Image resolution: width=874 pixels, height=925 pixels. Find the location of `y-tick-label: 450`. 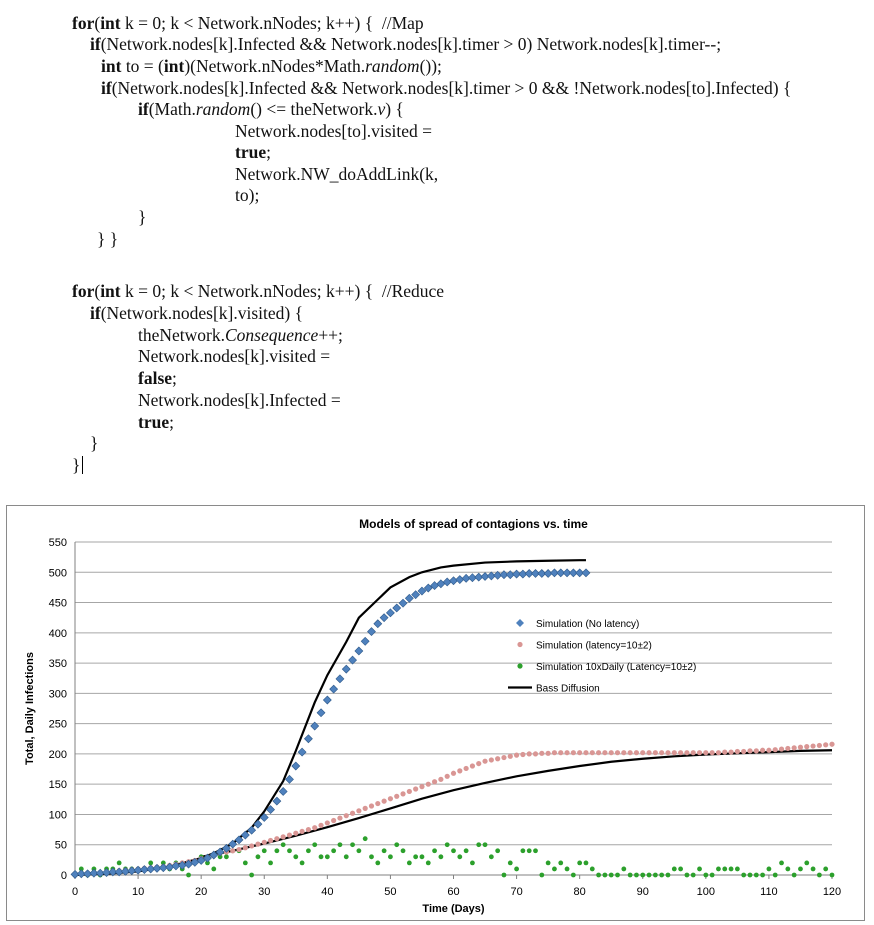

y-tick-label: 450 is located at coordinates (58, 604).